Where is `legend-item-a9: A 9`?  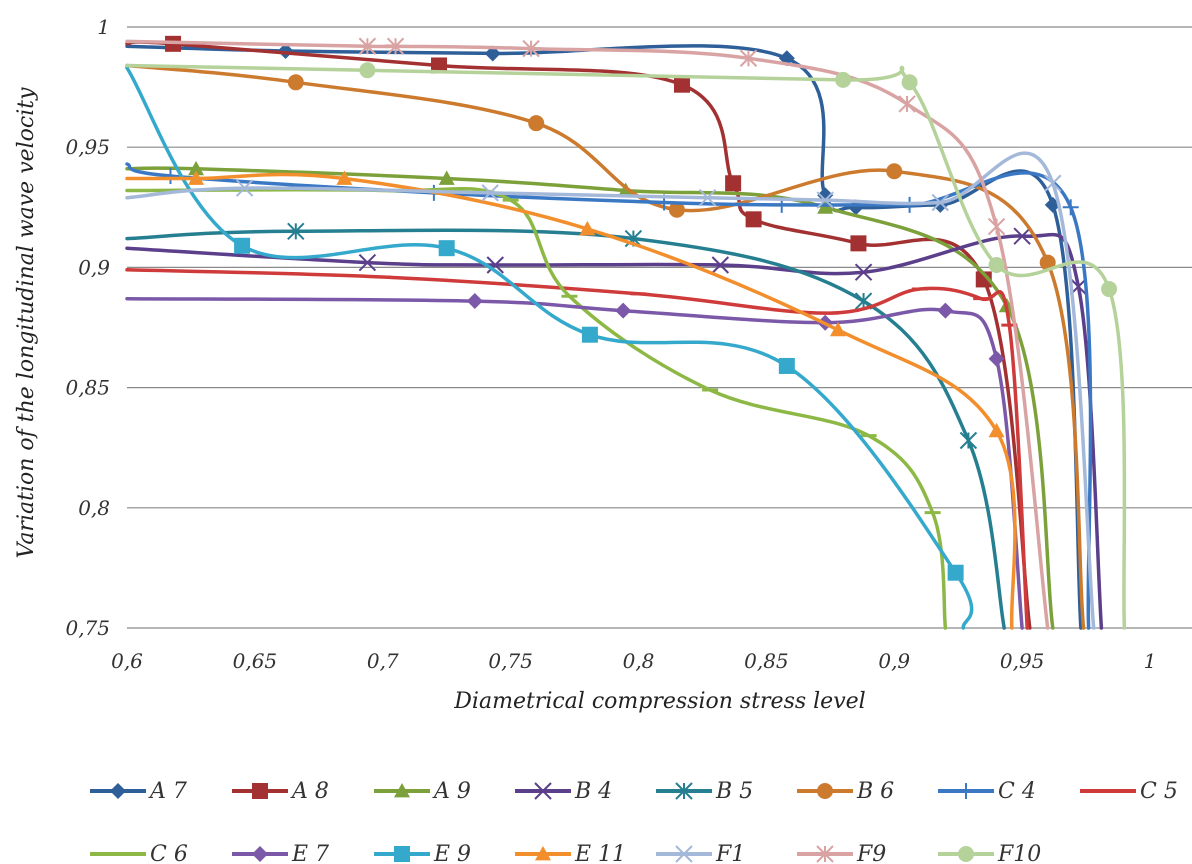 legend-item-a9: A 9 is located at coordinates (422, 791).